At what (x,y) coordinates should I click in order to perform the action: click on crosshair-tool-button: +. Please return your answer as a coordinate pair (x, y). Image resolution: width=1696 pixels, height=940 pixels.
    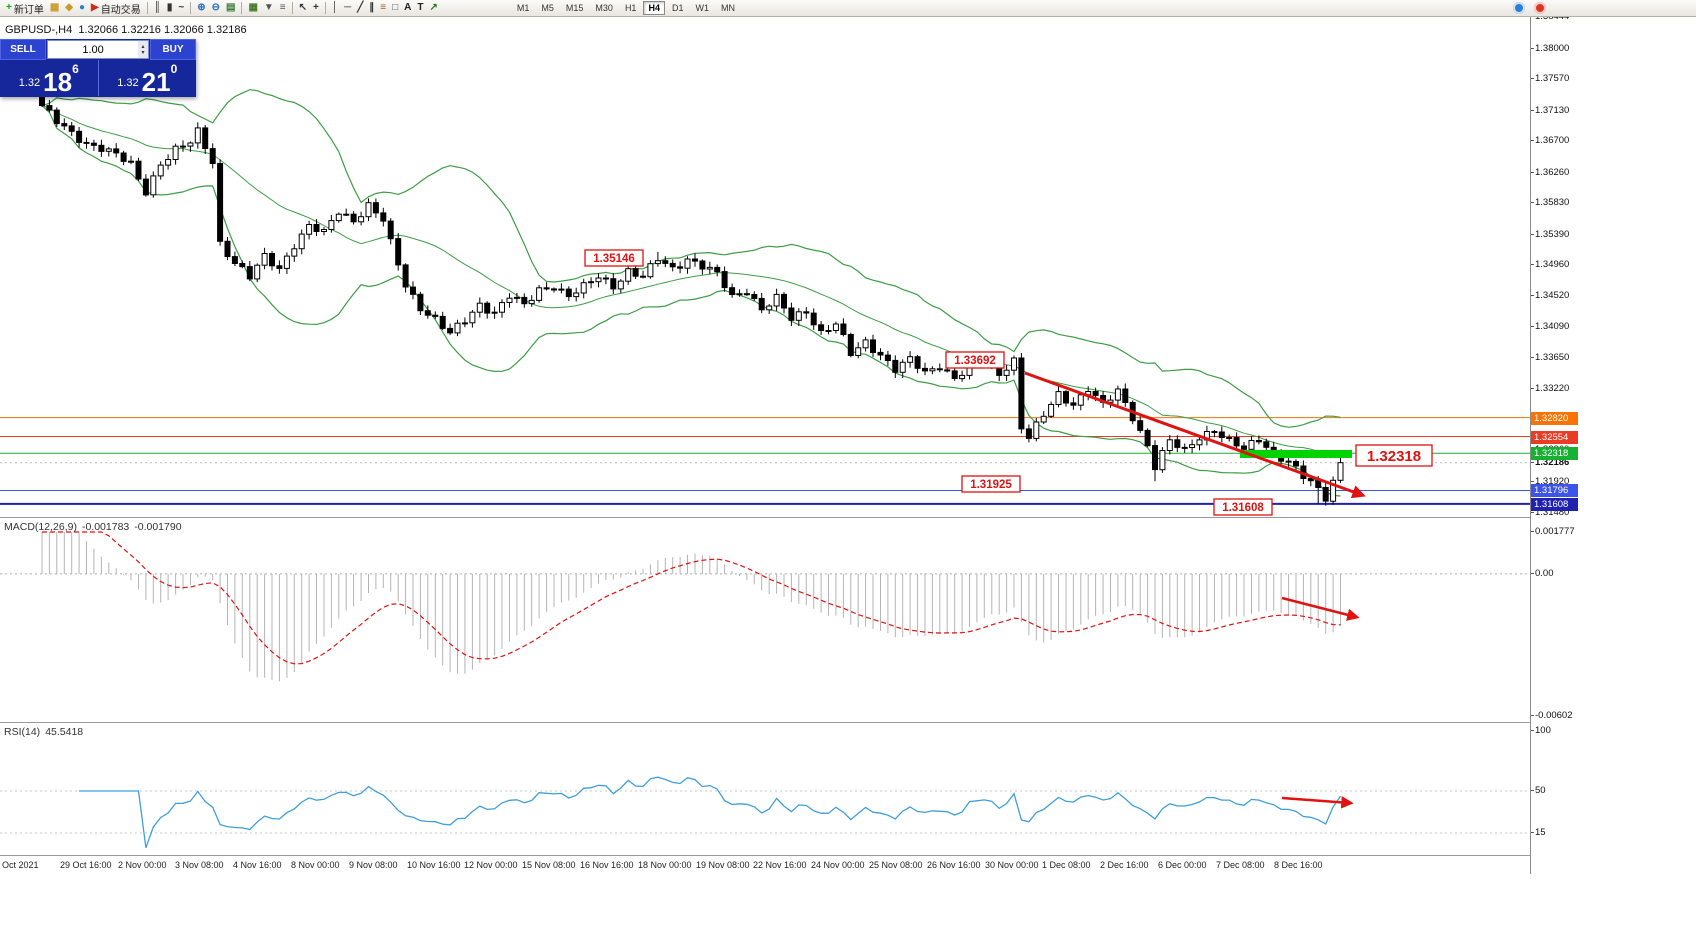
    Looking at the image, I should click on (316, 8).